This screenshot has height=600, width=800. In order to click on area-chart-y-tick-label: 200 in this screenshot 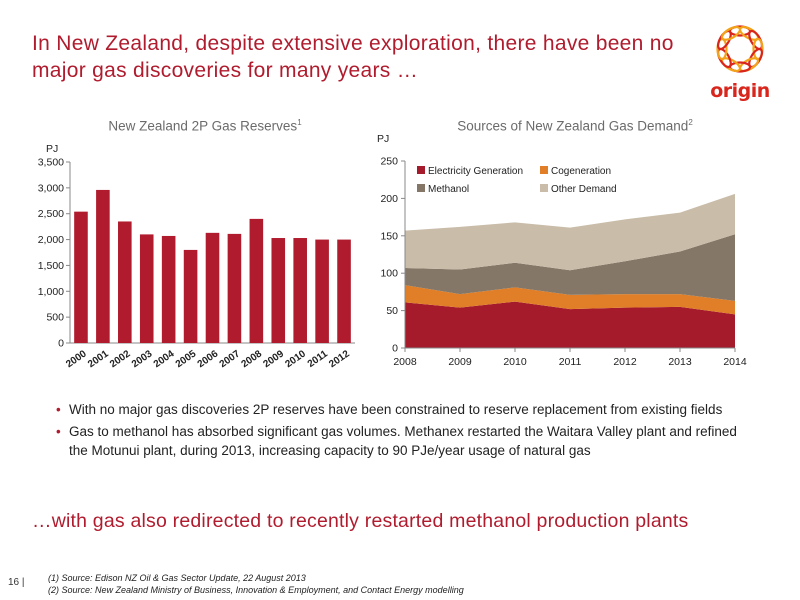, I will do `click(389, 199)`.